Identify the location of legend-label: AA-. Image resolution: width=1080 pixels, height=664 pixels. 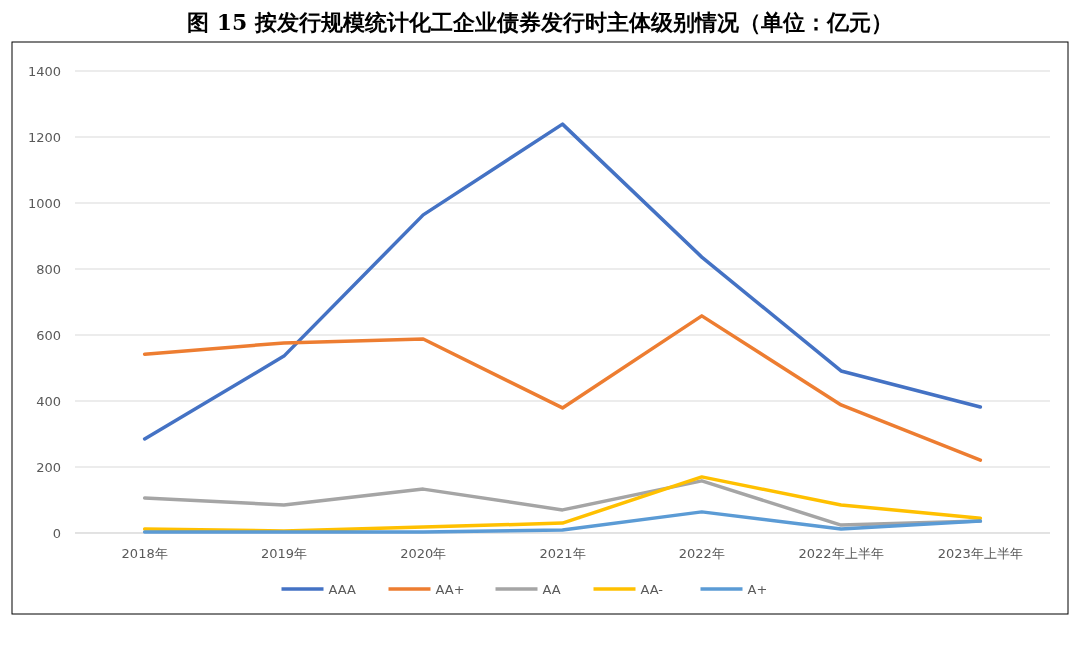
(652, 589).